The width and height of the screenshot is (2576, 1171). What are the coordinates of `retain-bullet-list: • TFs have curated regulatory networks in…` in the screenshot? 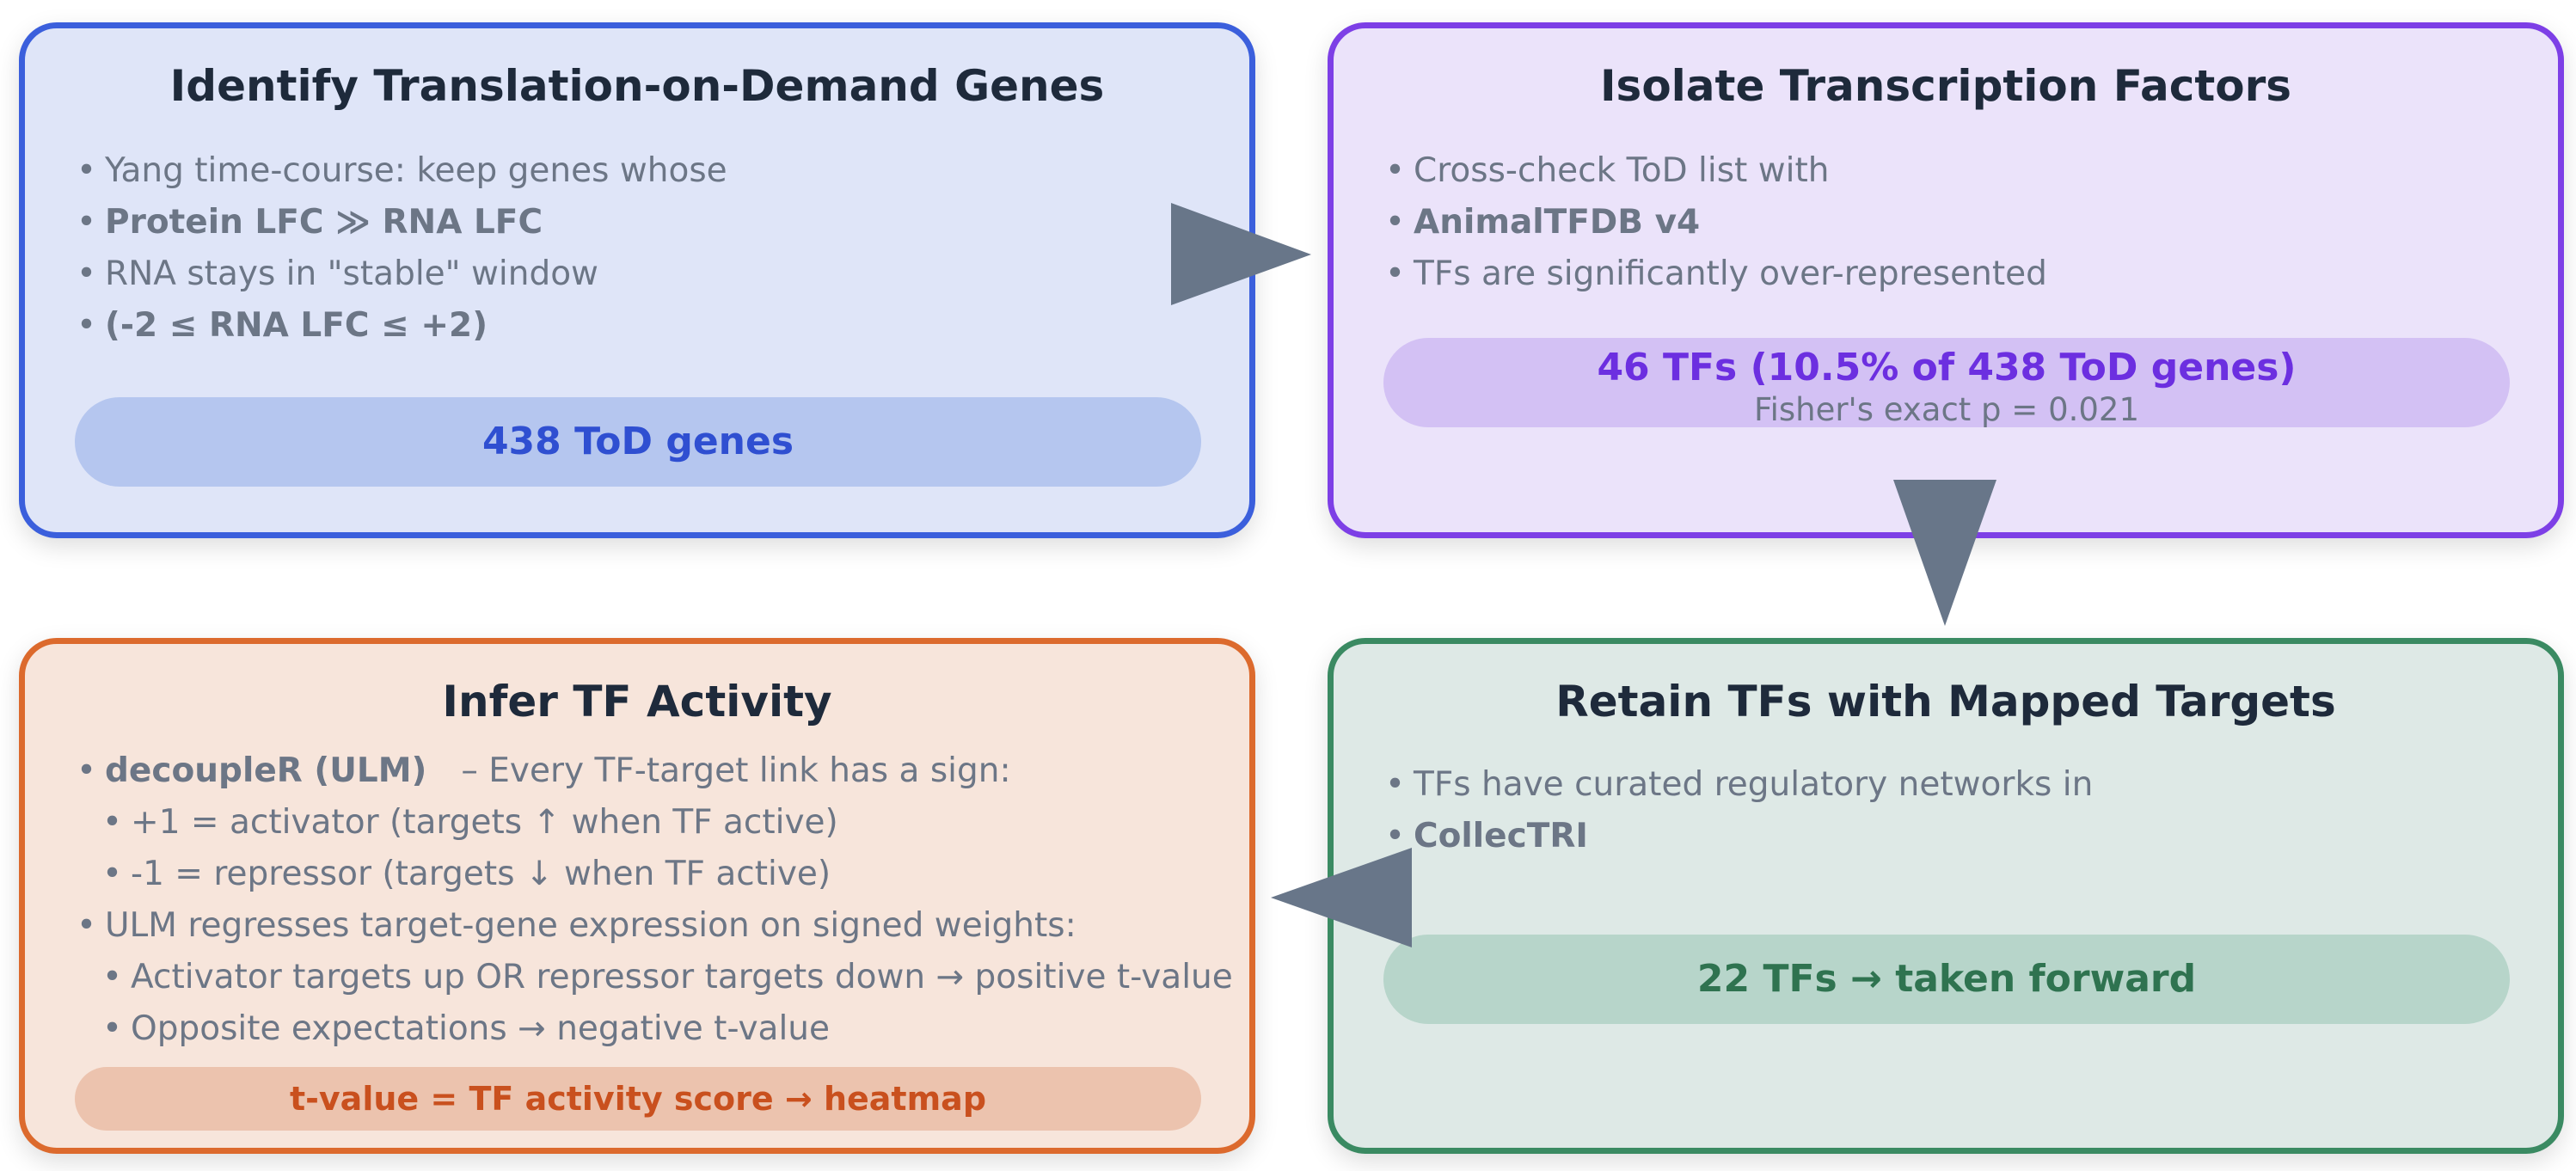 It's located at (1739, 810).